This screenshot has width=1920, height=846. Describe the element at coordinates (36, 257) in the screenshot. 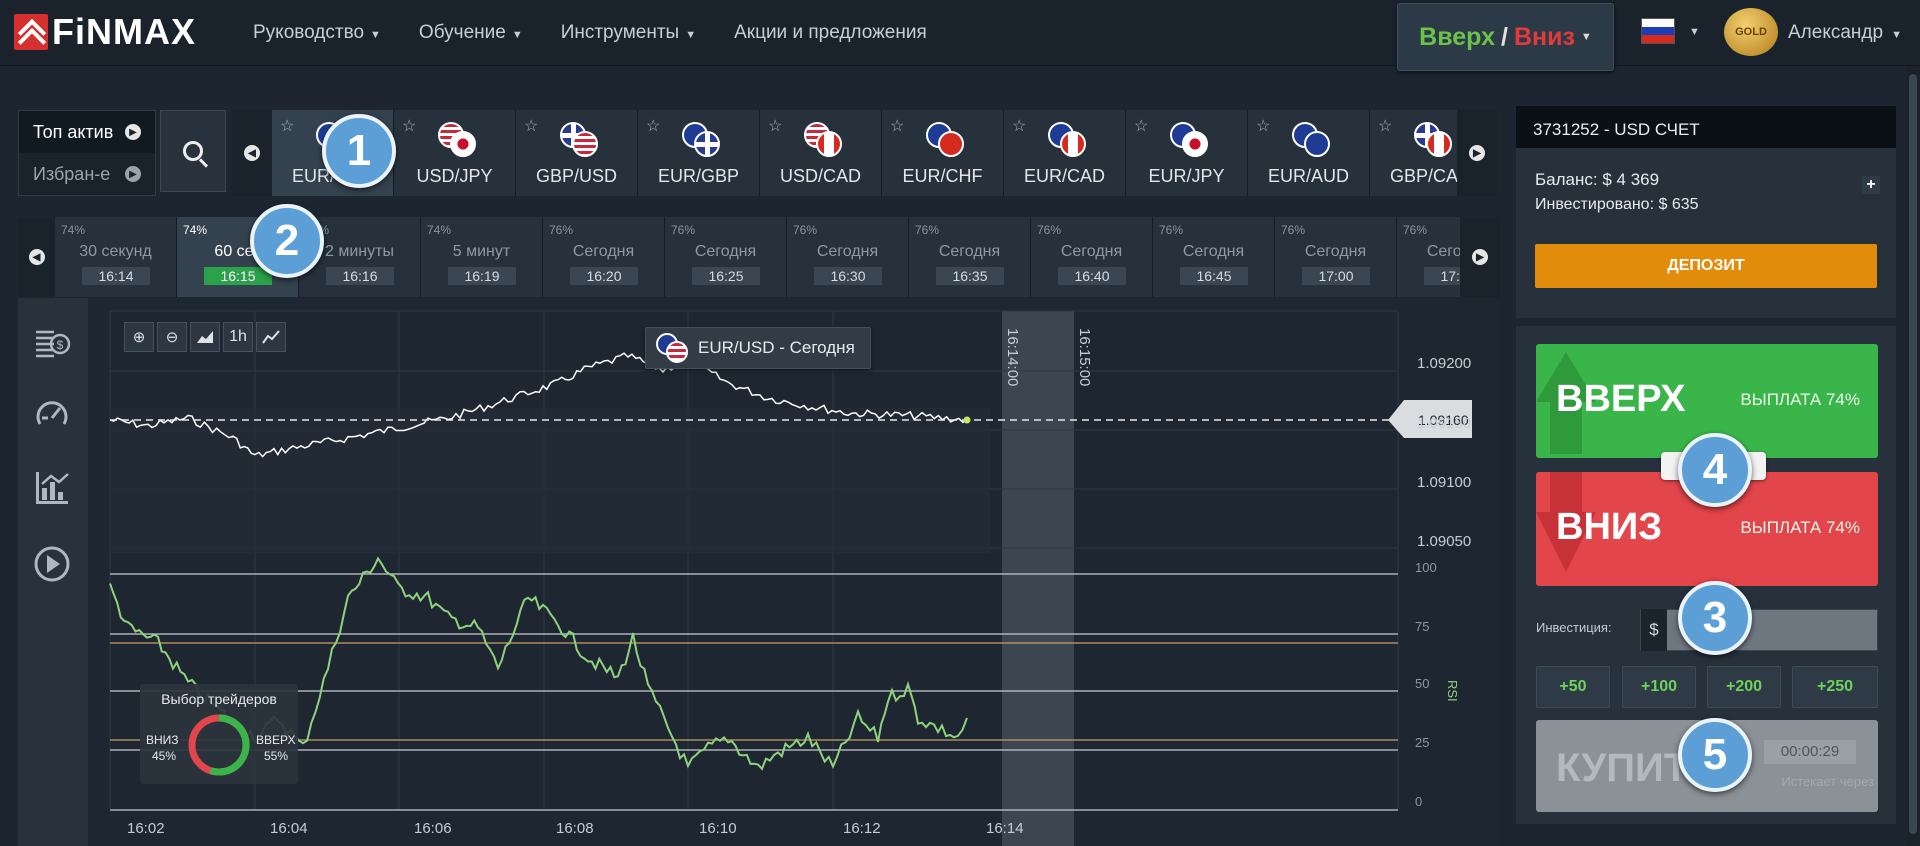

I see `expiries-scroll-left: ◀` at that location.